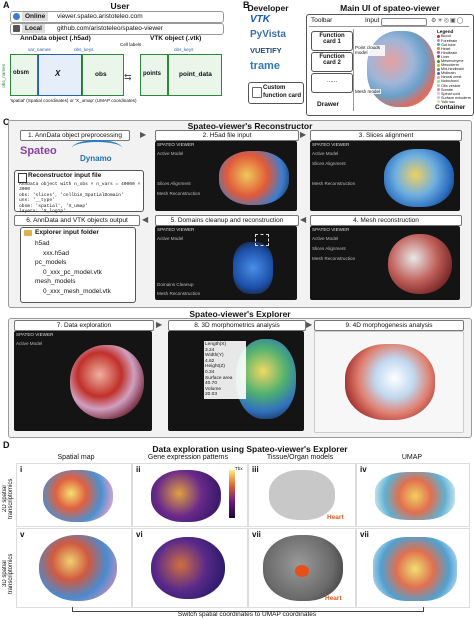 This screenshot has height=620, width=474. I want to click on tile-vii-tissue-label: vii, so click(256, 534).